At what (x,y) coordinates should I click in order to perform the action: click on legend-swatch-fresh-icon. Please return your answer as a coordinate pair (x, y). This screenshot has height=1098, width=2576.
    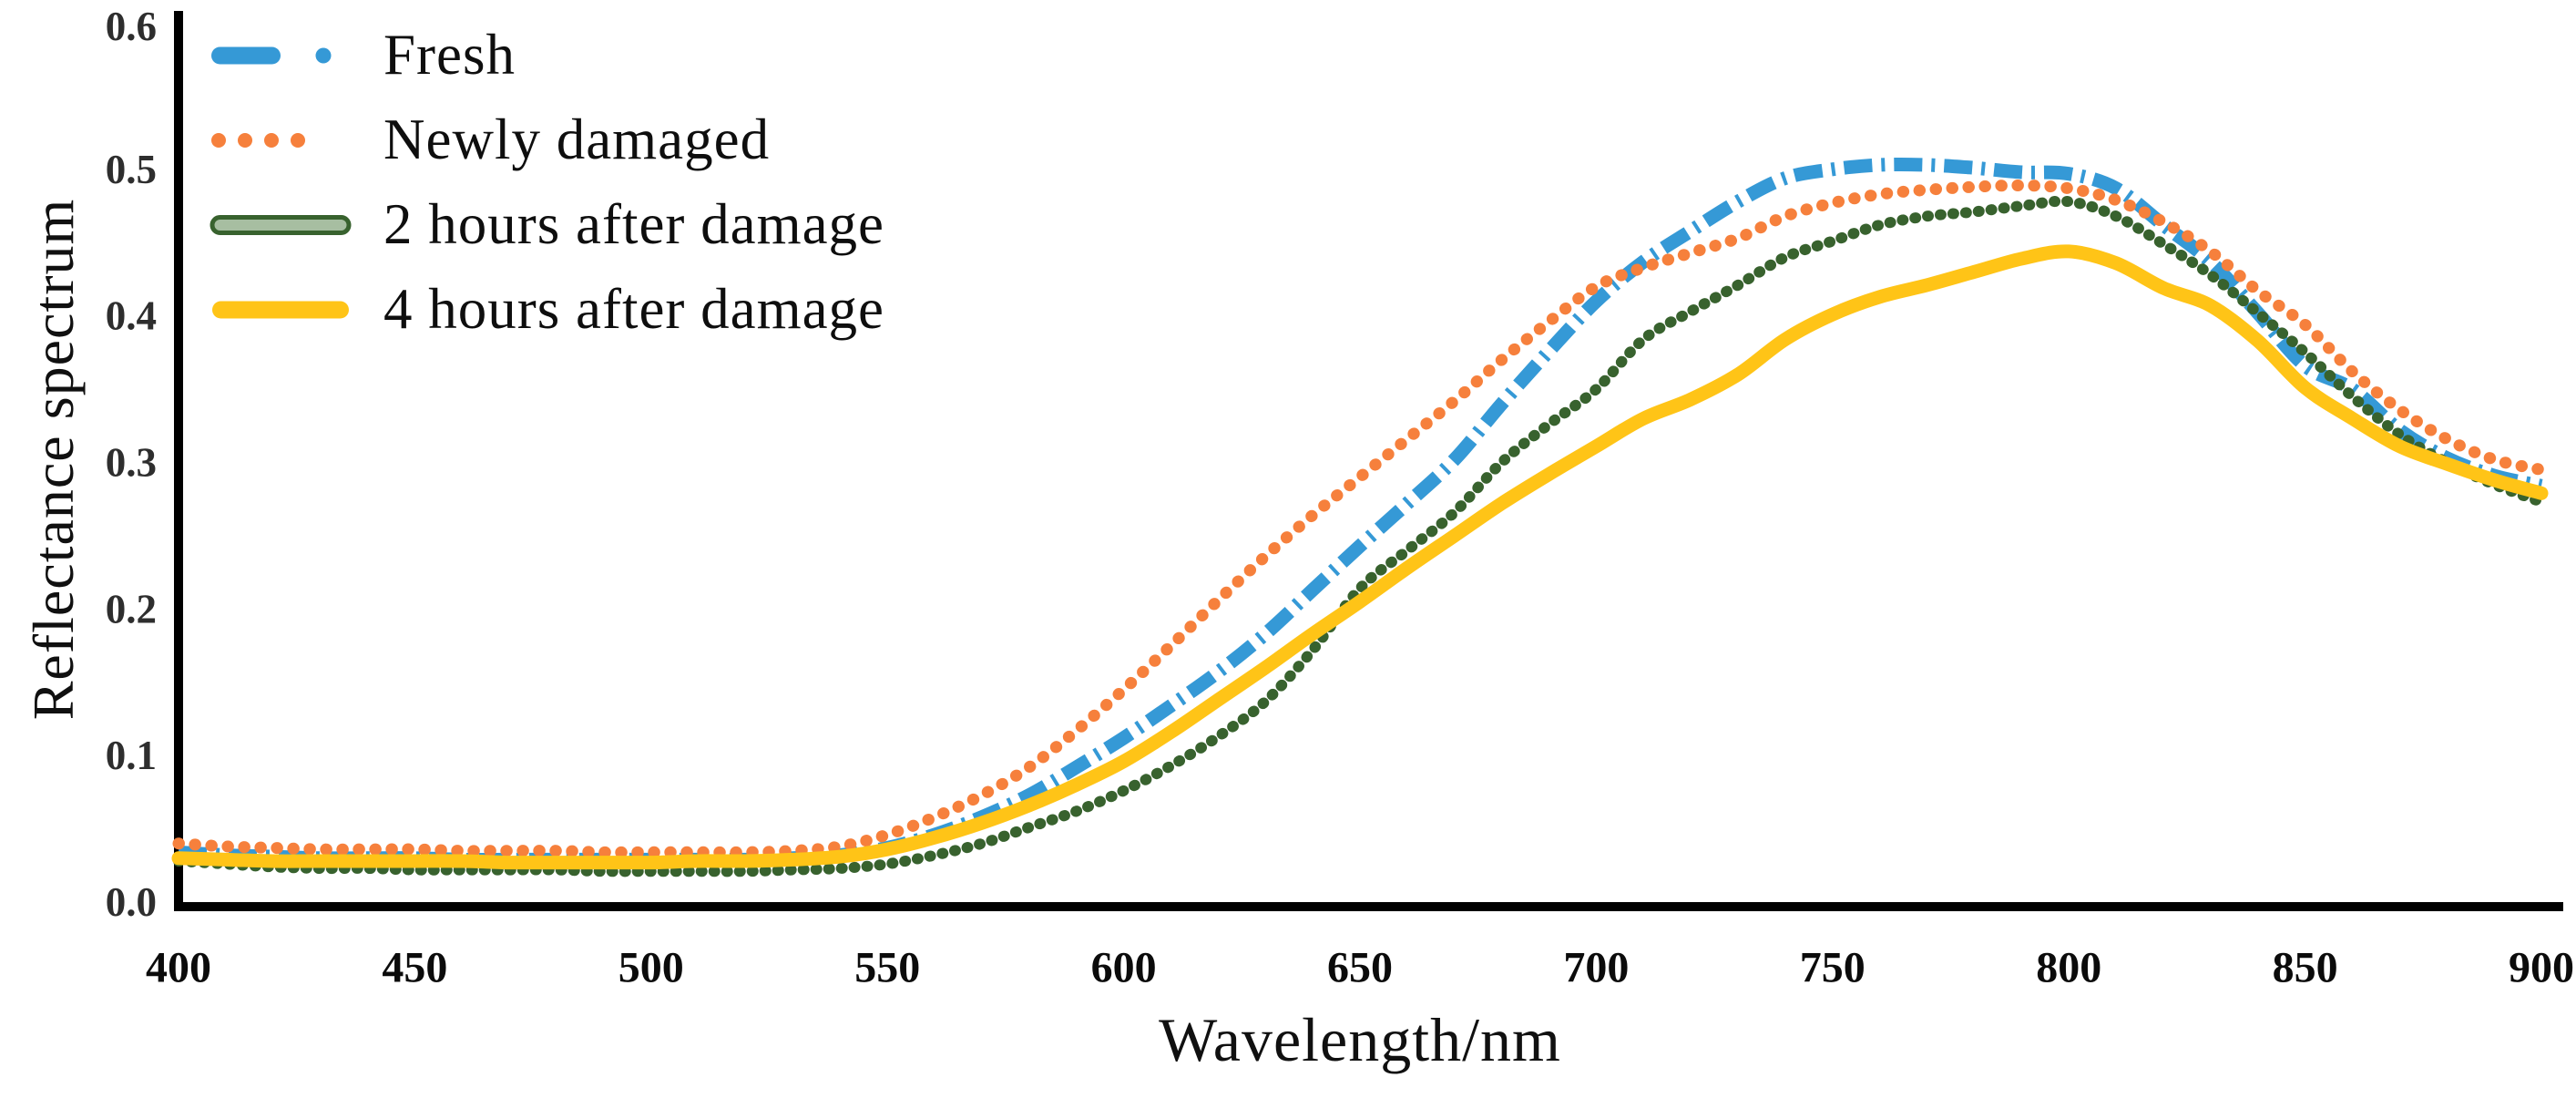
    Looking at the image, I should click on (271, 55).